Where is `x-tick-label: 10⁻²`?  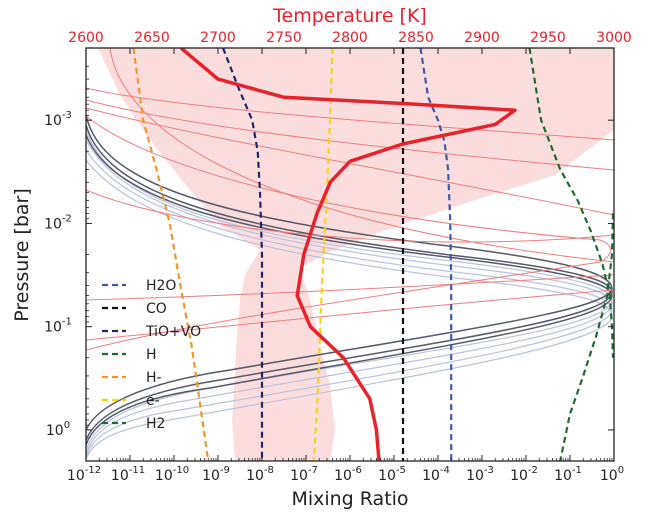
x-tick-label: 10⁻² is located at coordinates (524, 474).